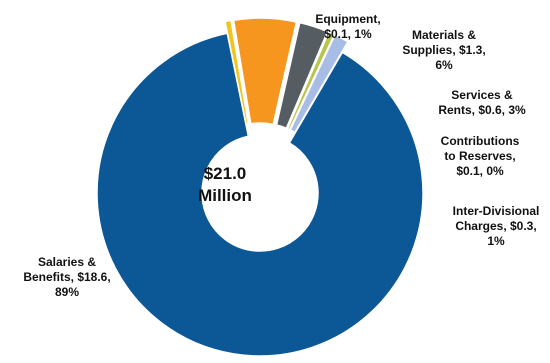 The width and height of the screenshot is (550, 363). I want to click on slice-label-inter-divisional: Inter-Divisional Charges, $0.3, 1%, so click(496, 226).